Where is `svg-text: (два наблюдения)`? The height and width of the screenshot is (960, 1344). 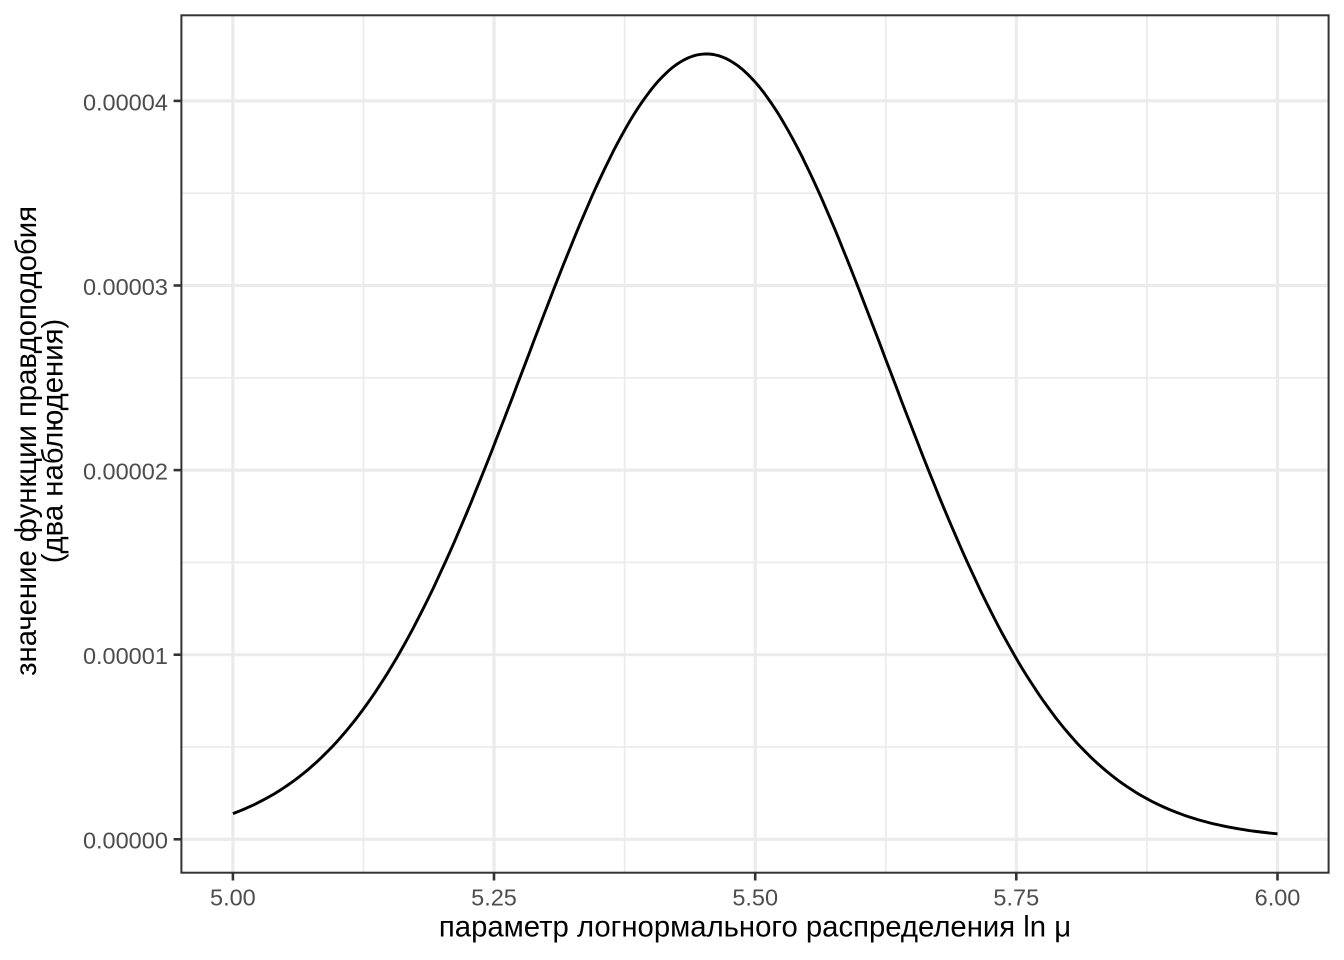
svg-text: (два наблюдения) is located at coordinates (53, 441).